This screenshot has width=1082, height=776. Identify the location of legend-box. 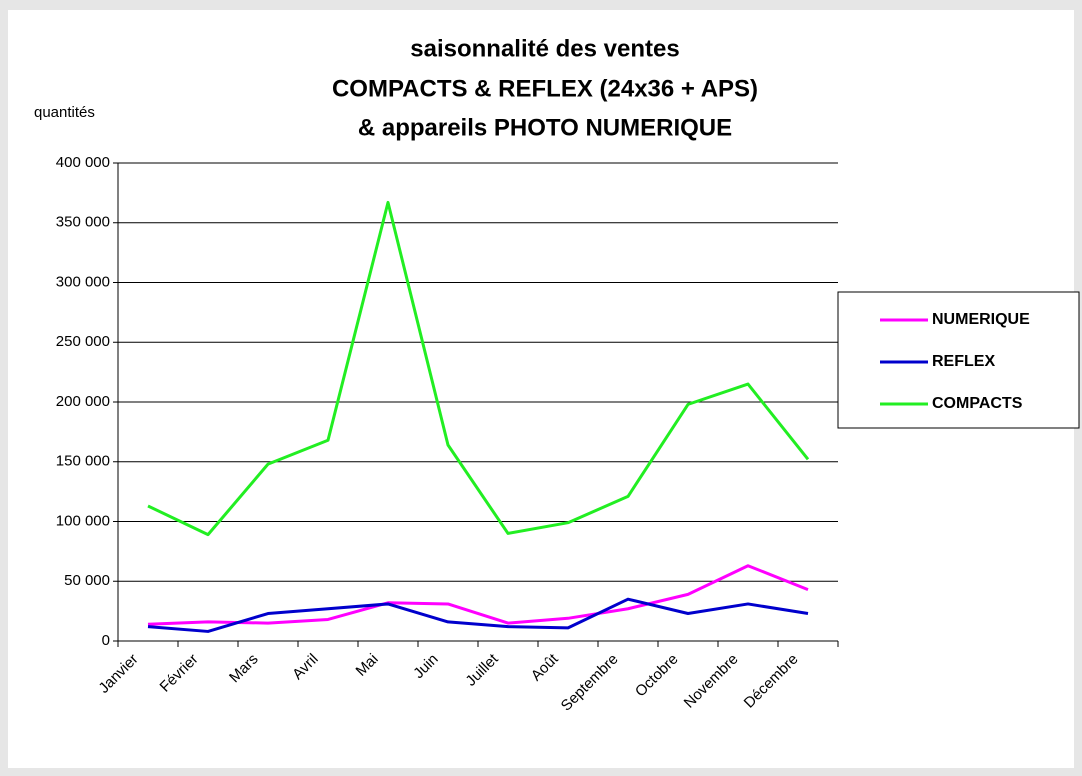
(958, 360).